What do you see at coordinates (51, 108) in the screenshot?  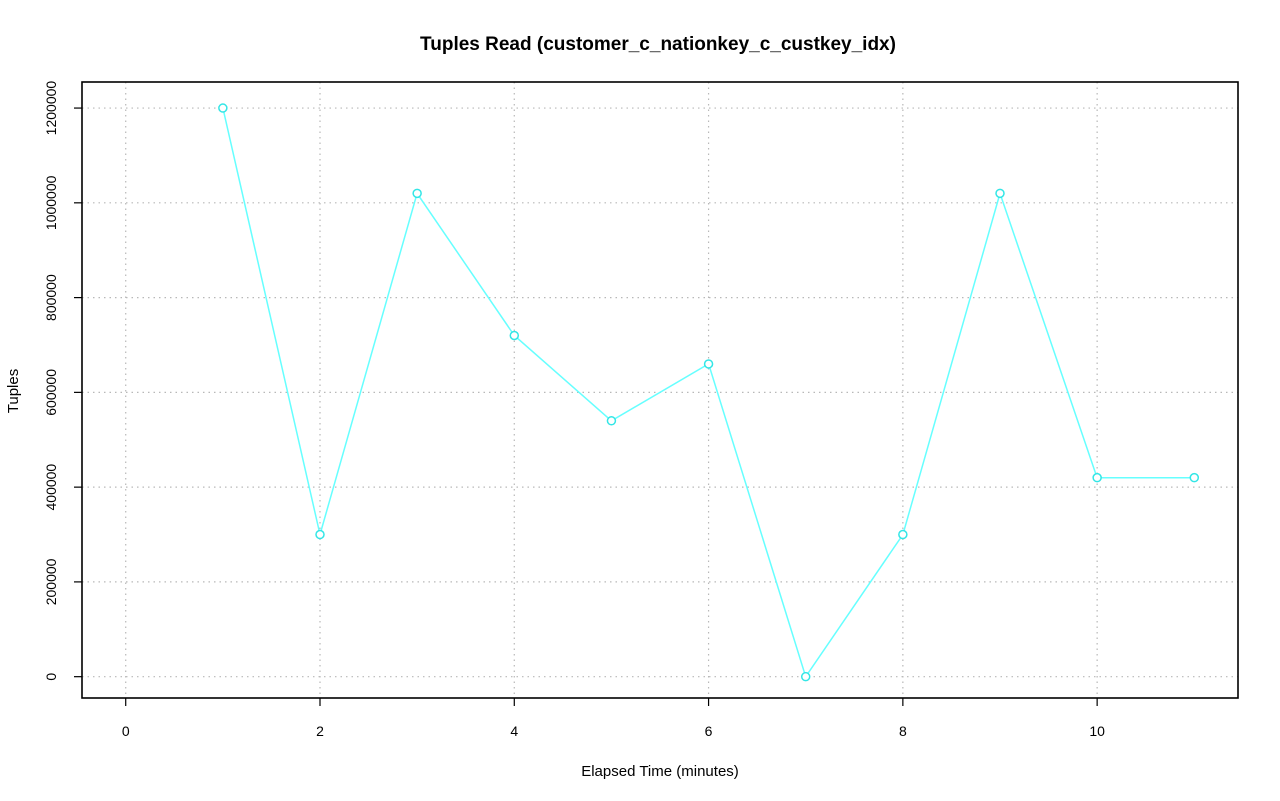 I see `y-tick-label: 1200000` at bounding box center [51, 108].